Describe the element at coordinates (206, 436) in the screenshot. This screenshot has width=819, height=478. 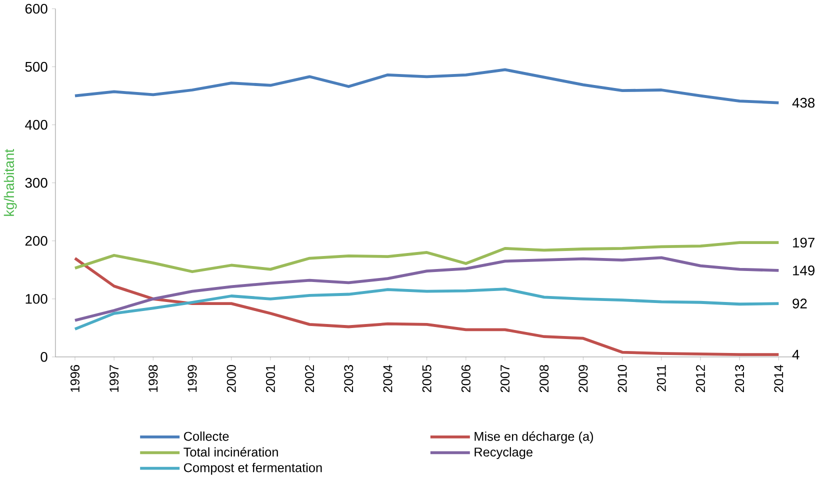
I see `legend-label: Collecte` at that location.